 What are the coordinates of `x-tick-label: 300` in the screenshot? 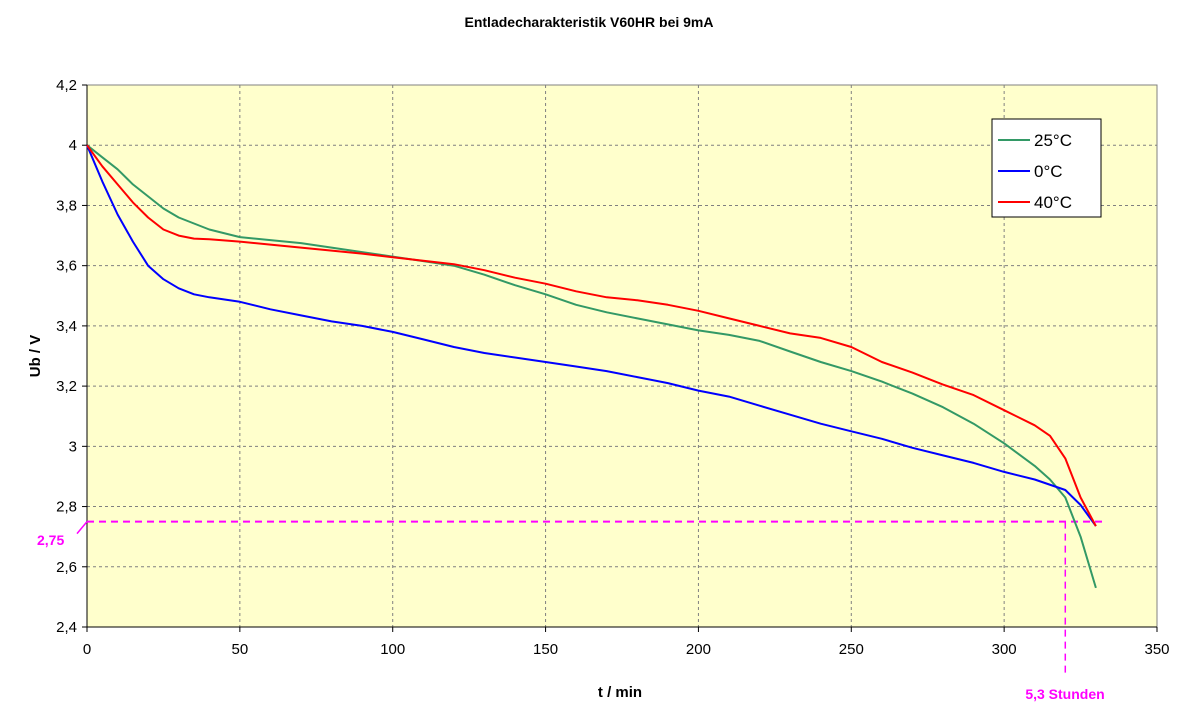 It's located at (1004, 649).